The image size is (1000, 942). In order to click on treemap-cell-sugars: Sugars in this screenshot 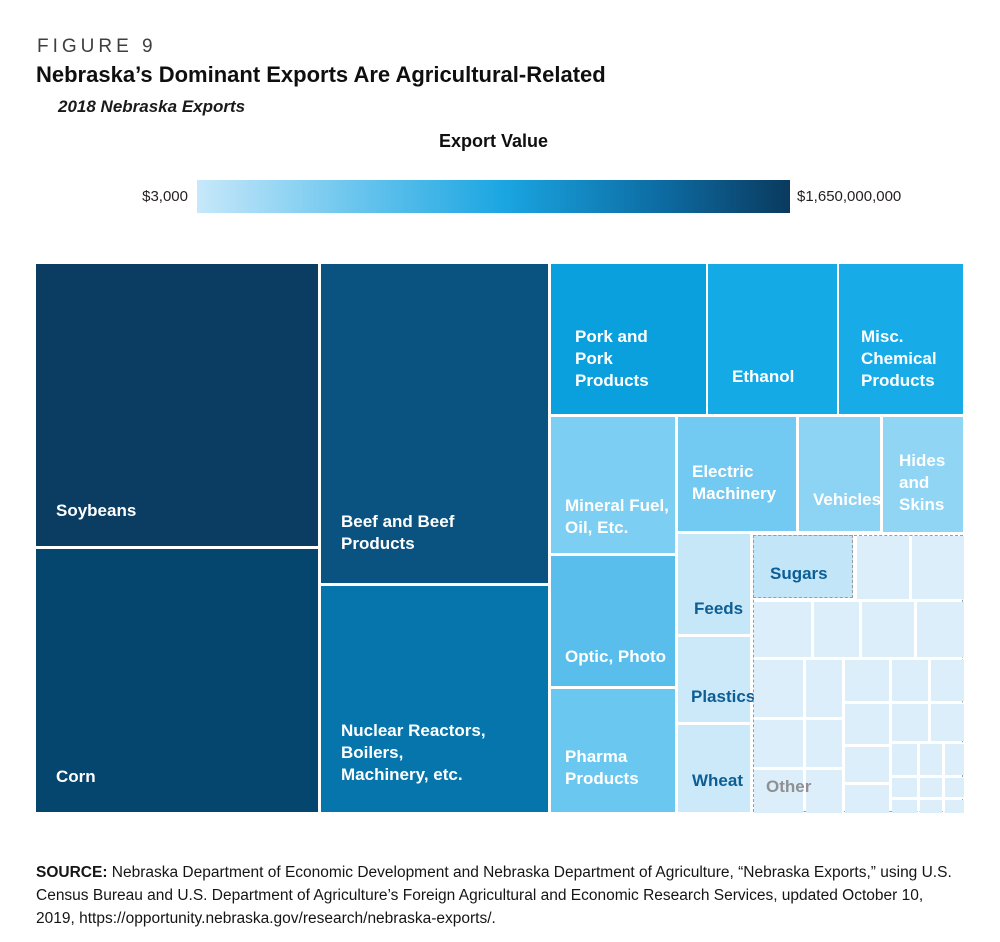, I will do `click(803, 566)`.